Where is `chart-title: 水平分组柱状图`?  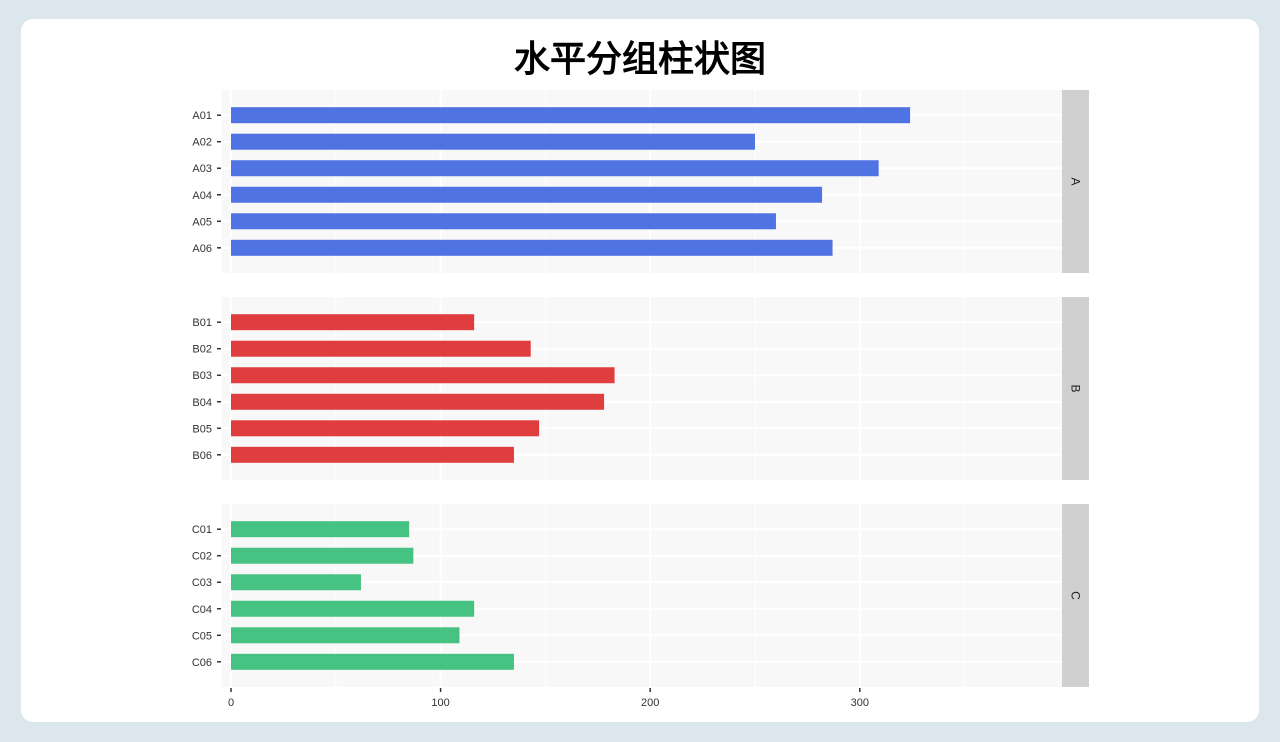 chart-title: 水平分组柱状图 is located at coordinates (639, 59).